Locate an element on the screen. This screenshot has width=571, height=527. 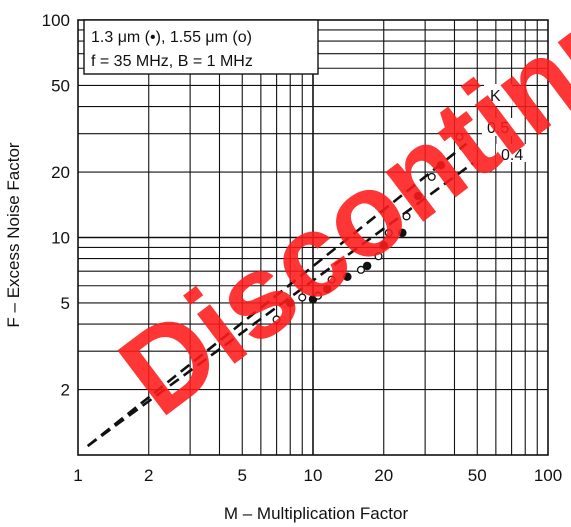
x-tick-label: 5 is located at coordinates (242, 475).